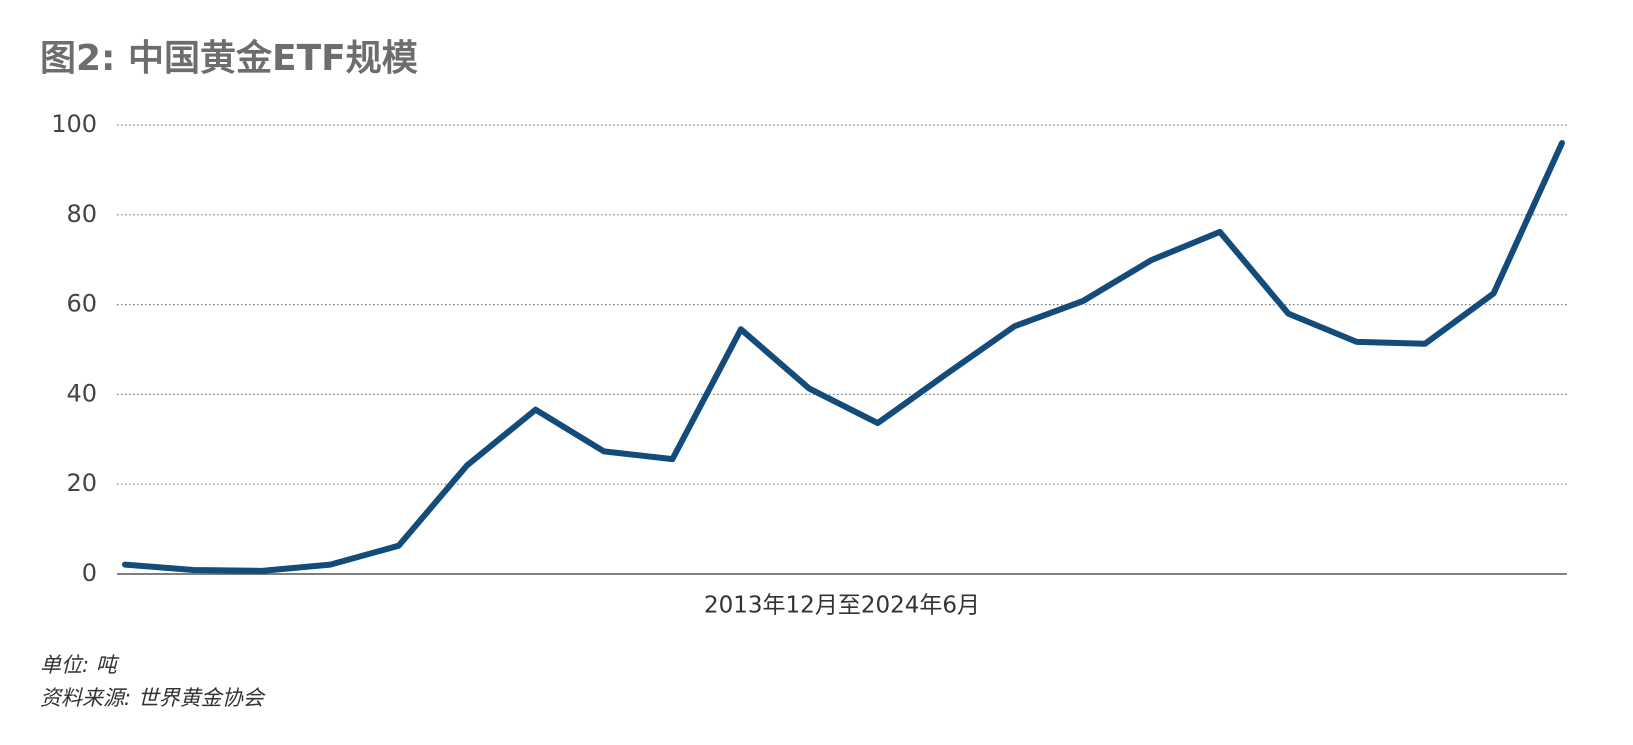  What do you see at coordinates (89, 573) in the screenshot?
I see `y-tick-label: 0` at bounding box center [89, 573].